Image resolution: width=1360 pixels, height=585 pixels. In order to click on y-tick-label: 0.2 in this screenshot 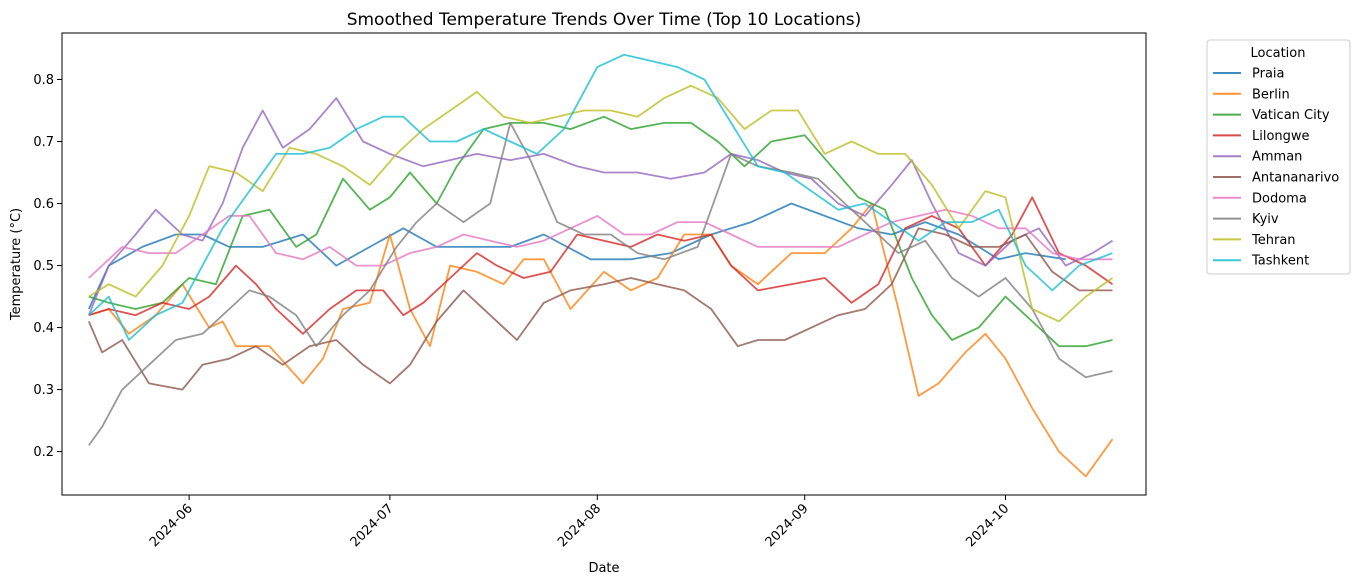, I will do `click(43, 452)`.